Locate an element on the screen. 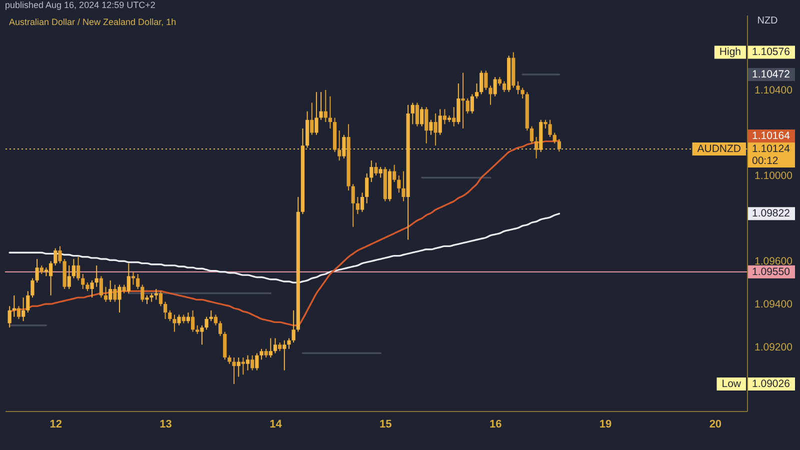 The width and height of the screenshot is (800, 450). y-tick-label: 1.10400 is located at coordinates (773, 90).